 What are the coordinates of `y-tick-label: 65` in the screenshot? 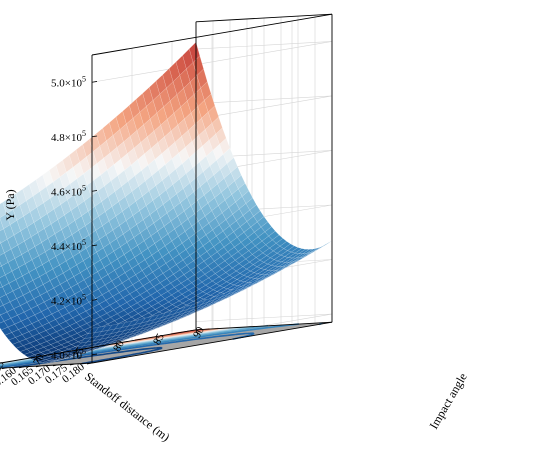 It's located at (3, 366).